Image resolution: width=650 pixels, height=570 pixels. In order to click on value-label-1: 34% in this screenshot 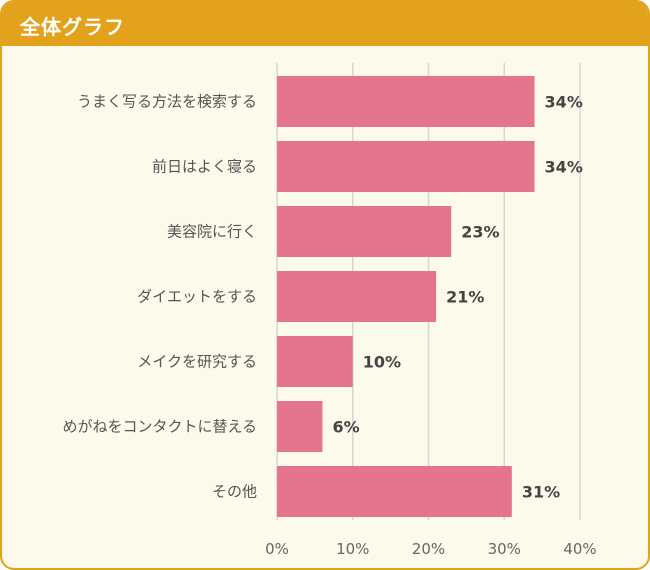, I will do `click(564, 102)`.